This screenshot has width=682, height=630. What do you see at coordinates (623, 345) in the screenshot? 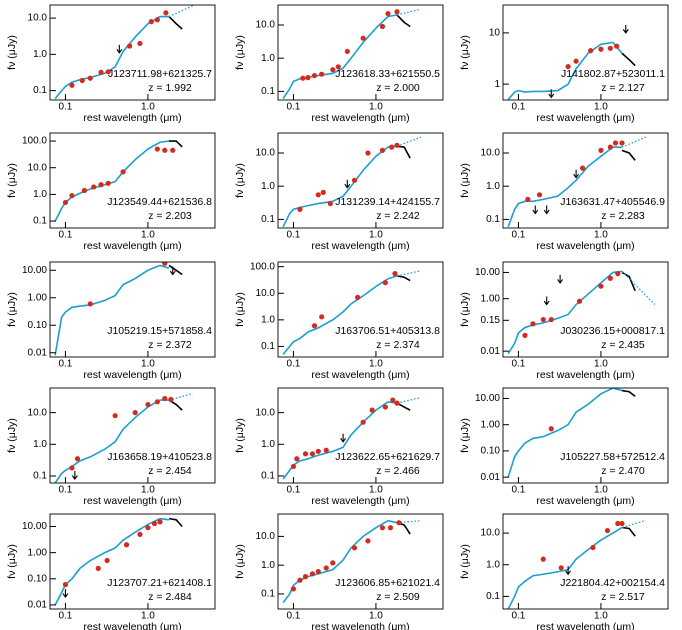
I see `redshift: z = 2.435` at bounding box center [623, 345].